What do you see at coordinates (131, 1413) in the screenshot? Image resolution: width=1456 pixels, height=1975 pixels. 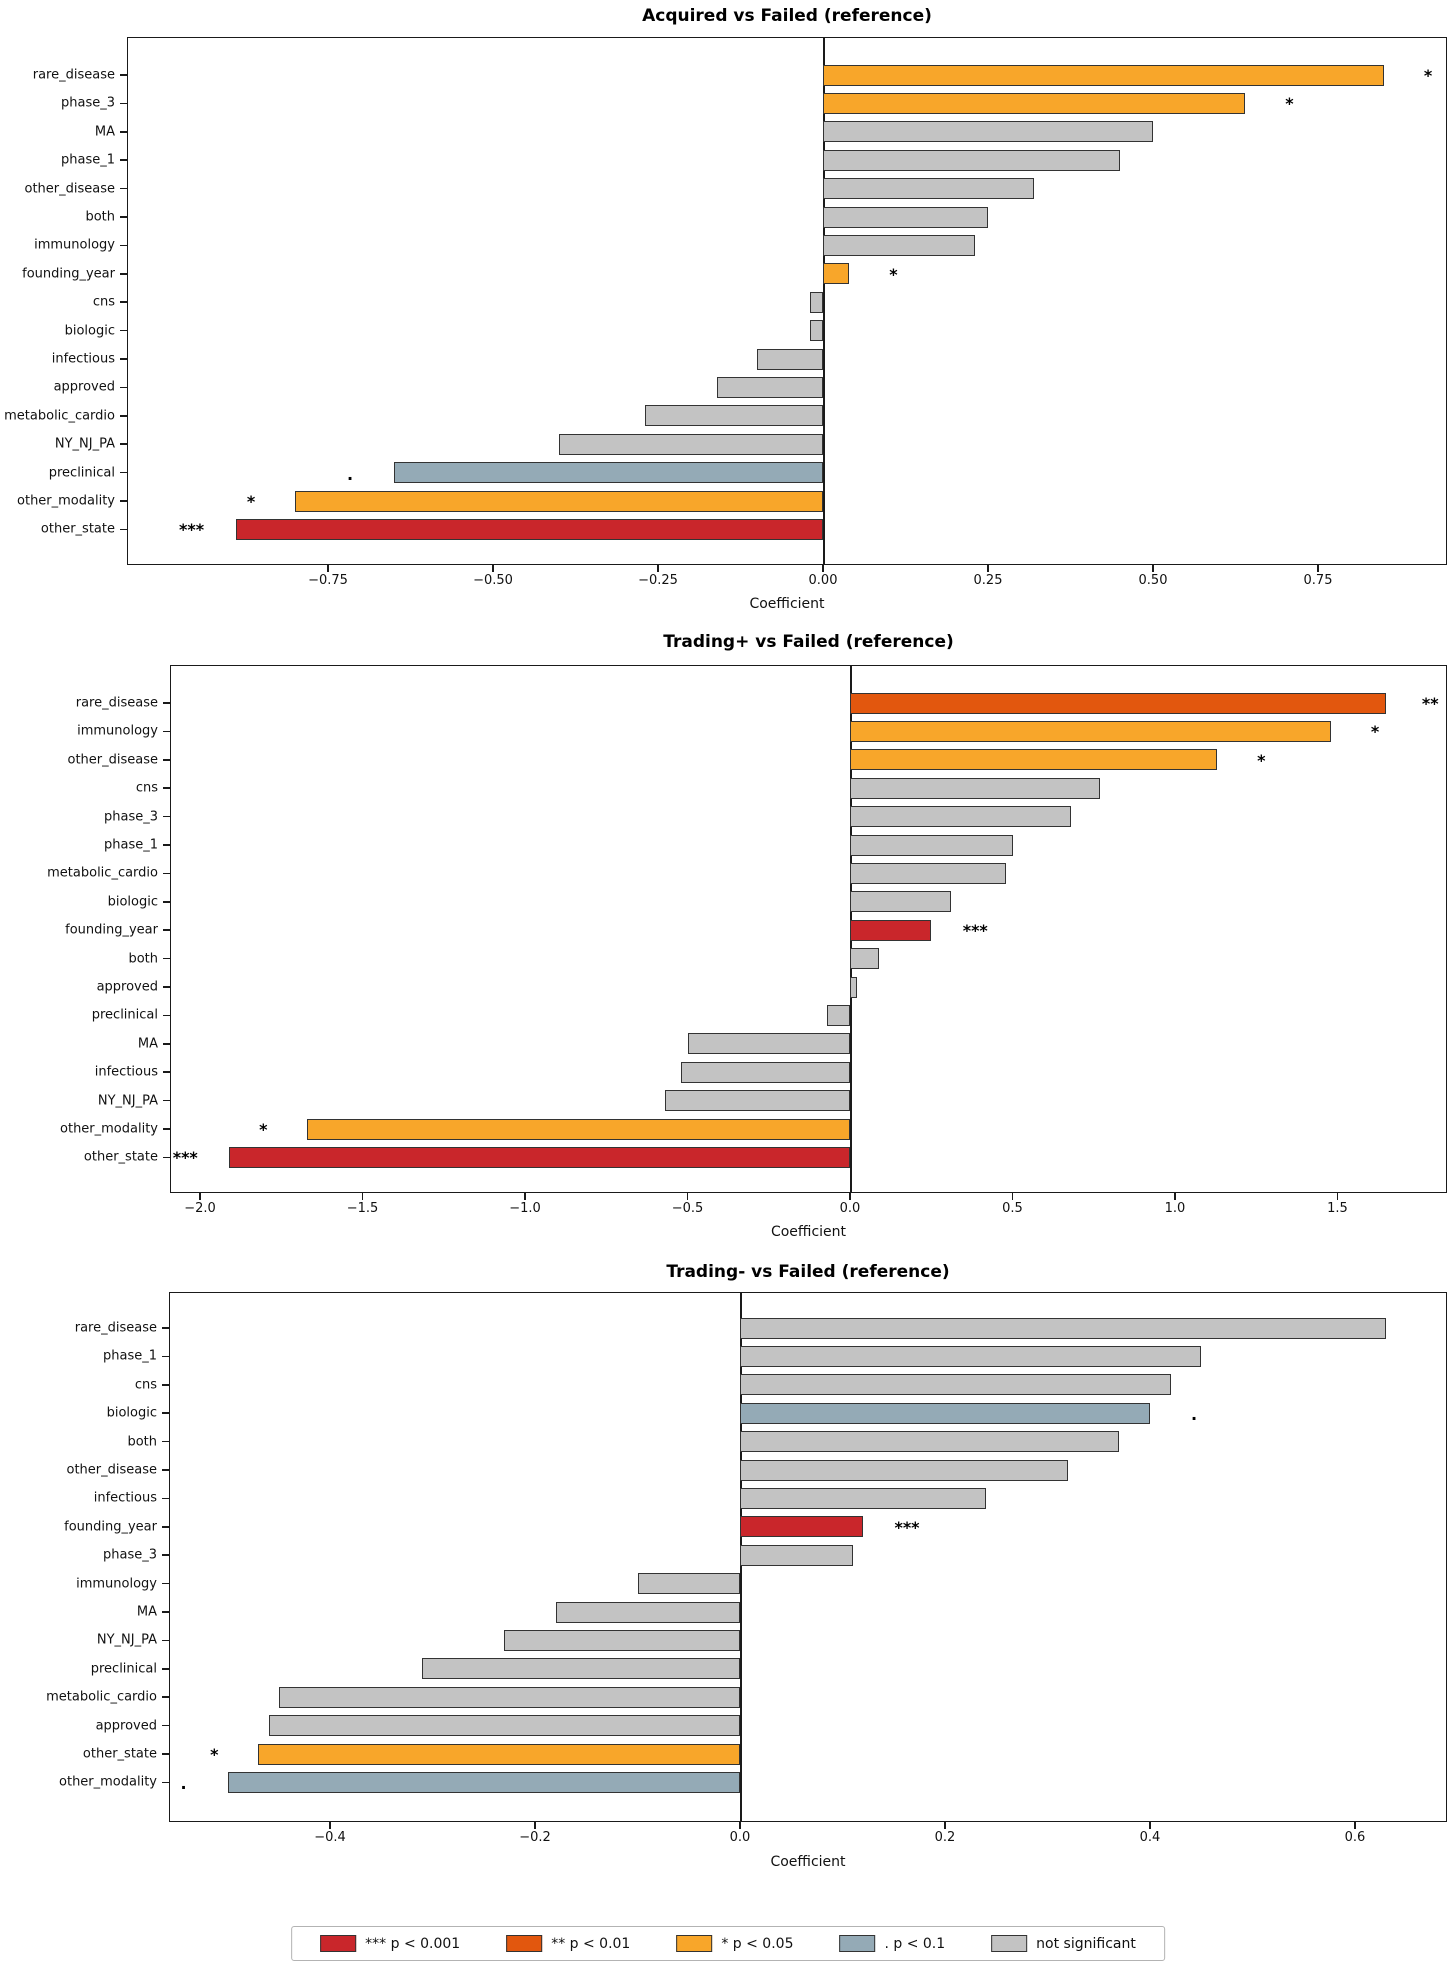 I see `y-axis-label: biologic` at bounding box center [131, 1413].